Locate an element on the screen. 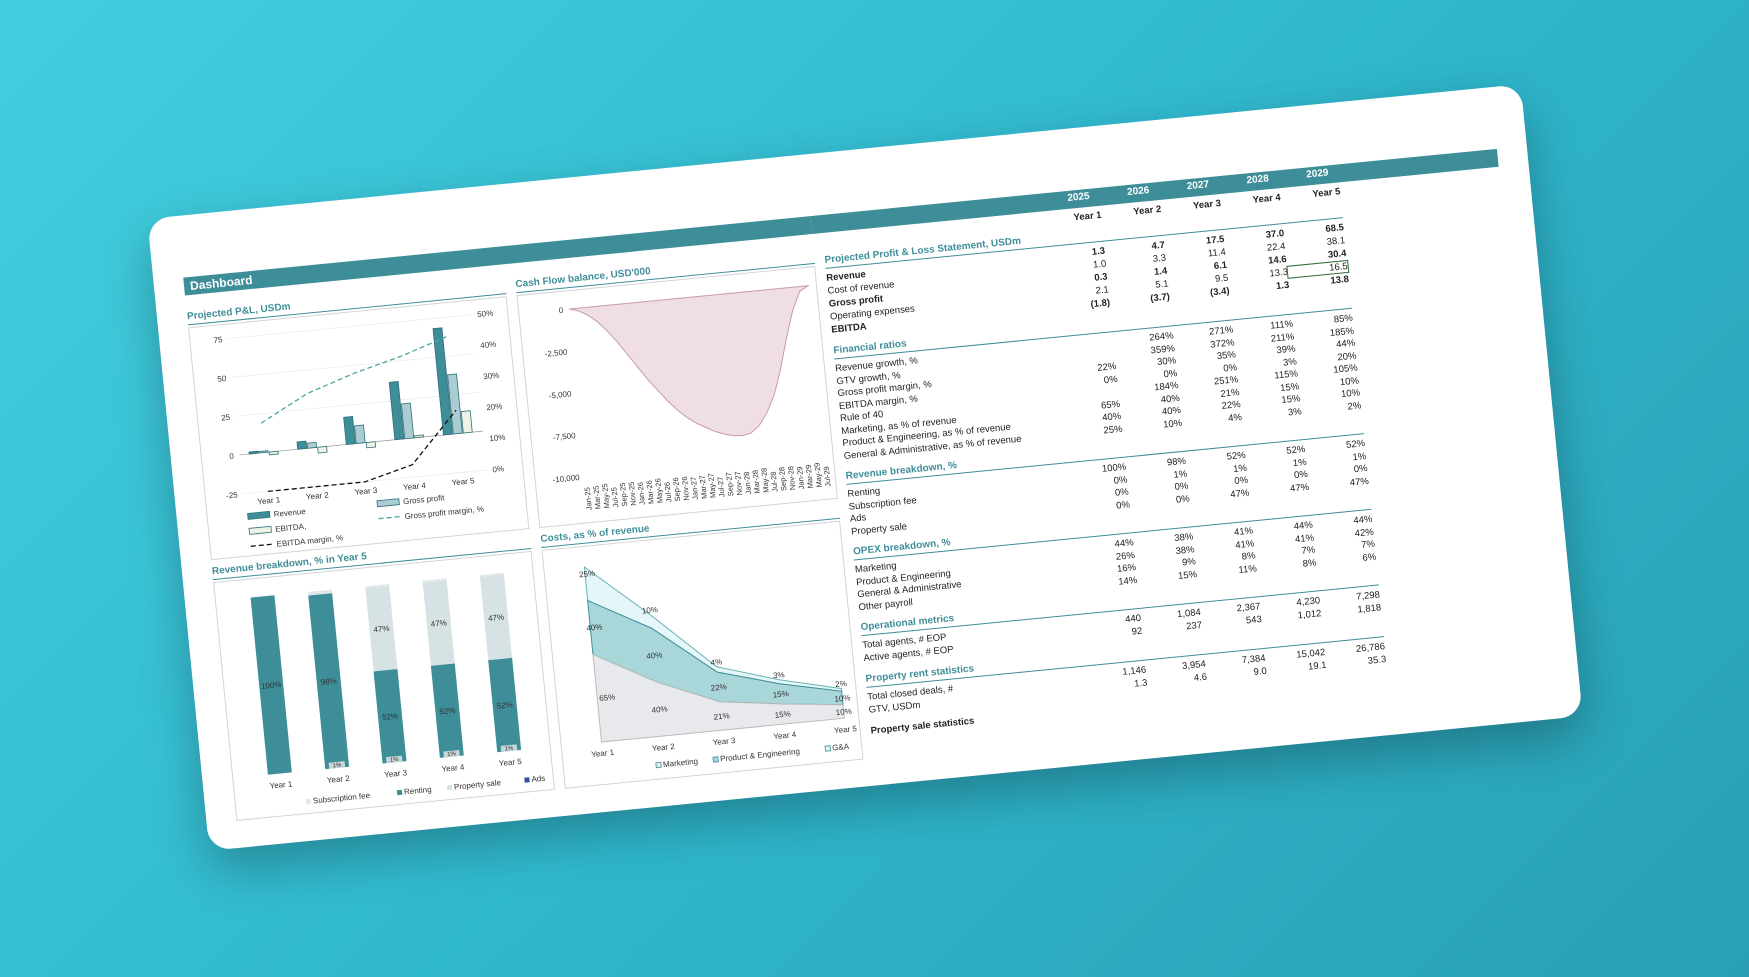 This screenshot has height=977, width=1749. rb-label-renting: 52% is located at coordinates (504, 705).